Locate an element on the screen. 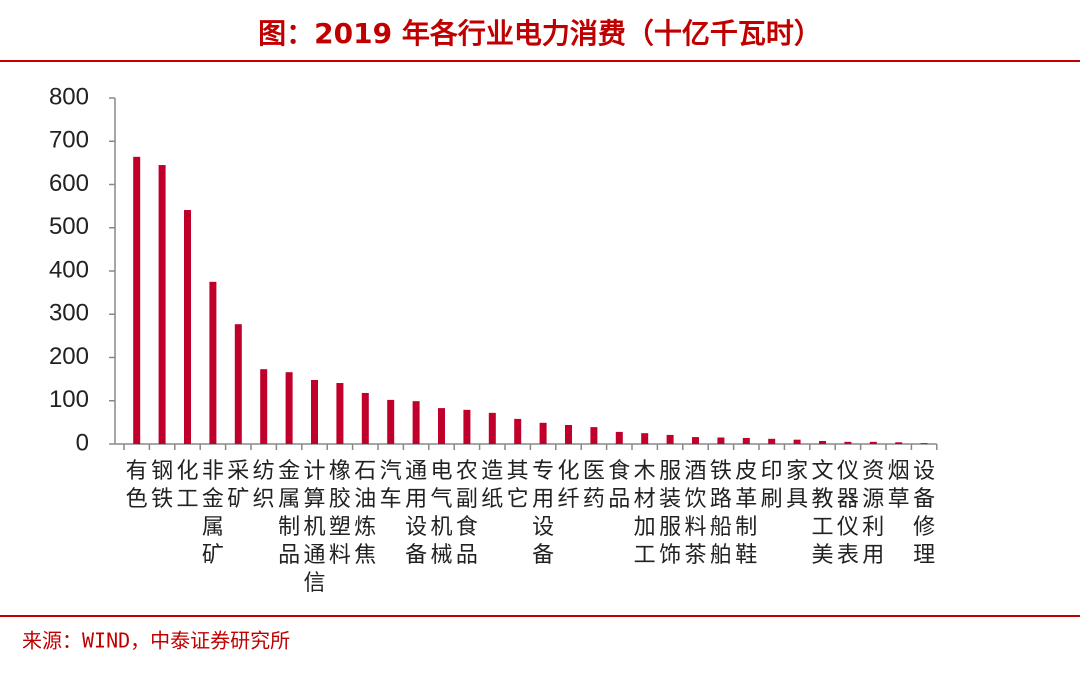 The image size is (1080, 676). x-tick-label: 有色 is located at coordinates (136, 485).